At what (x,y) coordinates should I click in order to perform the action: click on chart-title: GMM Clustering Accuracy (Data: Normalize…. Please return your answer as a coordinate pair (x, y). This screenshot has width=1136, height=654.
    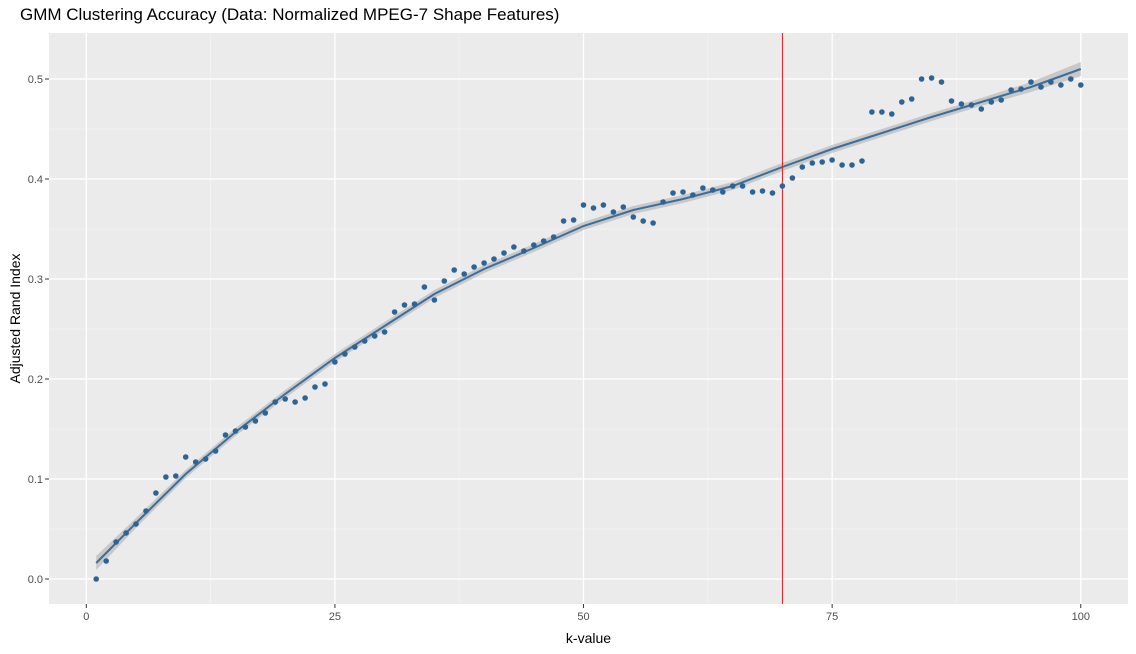
    Looking at the image, I should click on (290, 14).